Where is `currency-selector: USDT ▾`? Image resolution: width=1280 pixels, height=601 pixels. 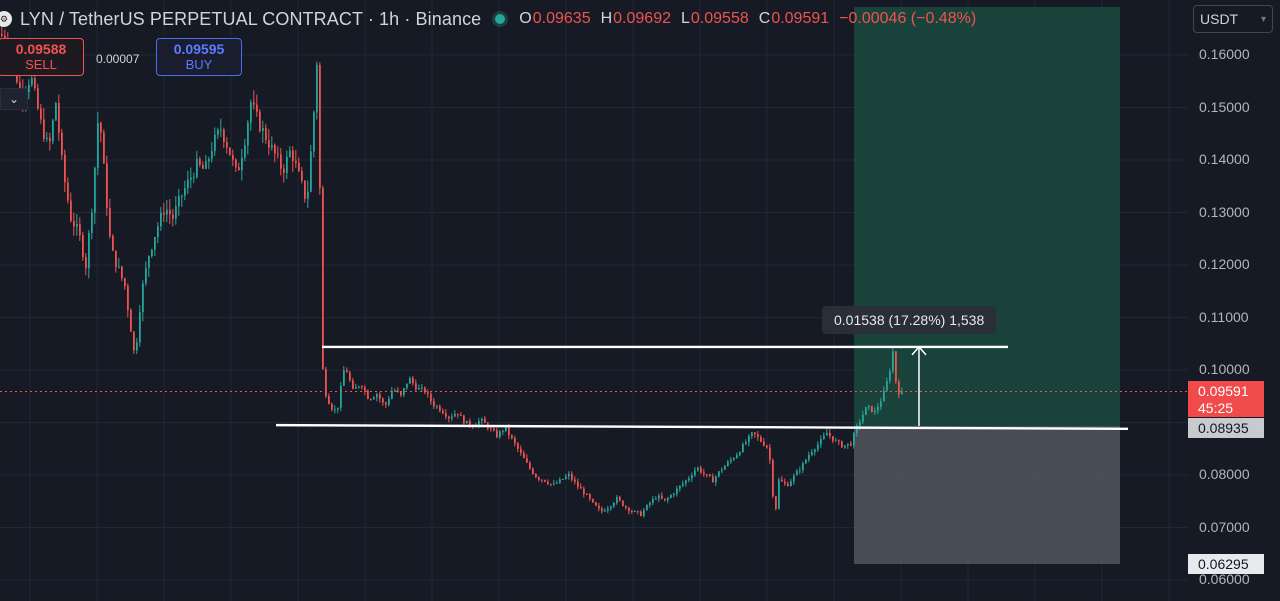
currency-selector: USDT ▾ is located at coordinates (1233, 19).